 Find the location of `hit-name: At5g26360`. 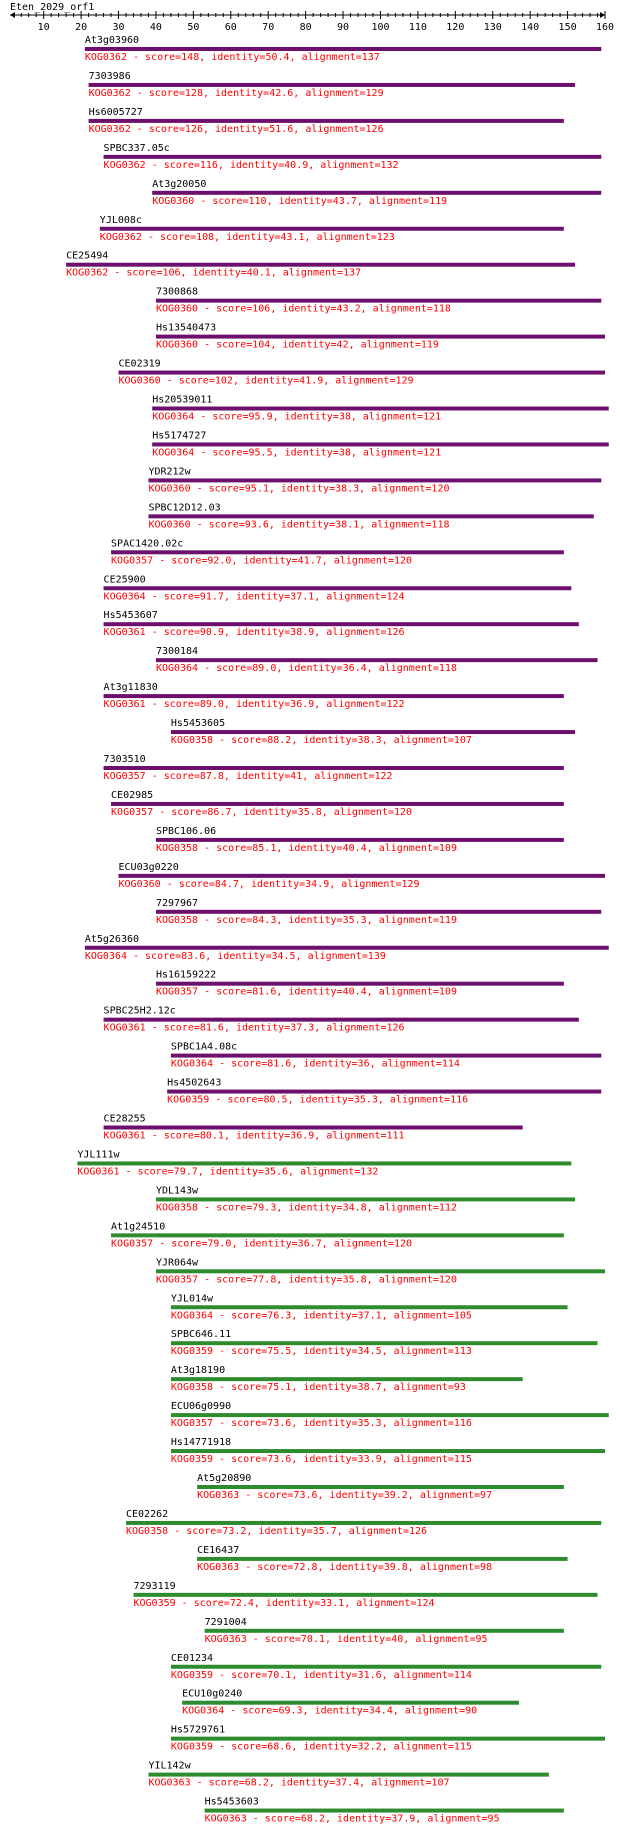

hit-name: At5g26360 is located at coordinates (112, 939).